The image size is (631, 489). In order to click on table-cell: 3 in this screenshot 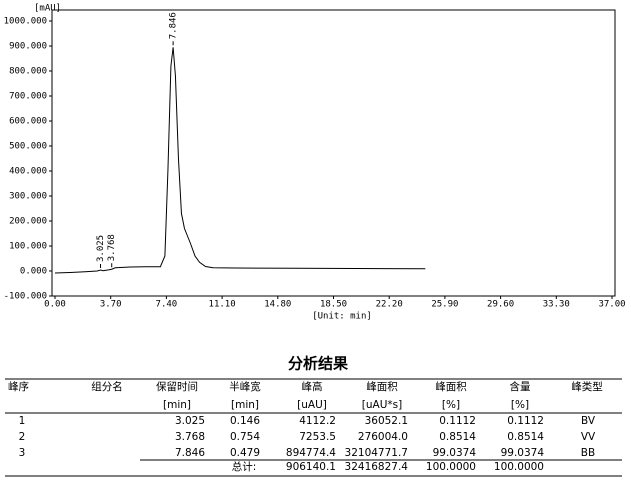, I will do `click(22, 453)`.